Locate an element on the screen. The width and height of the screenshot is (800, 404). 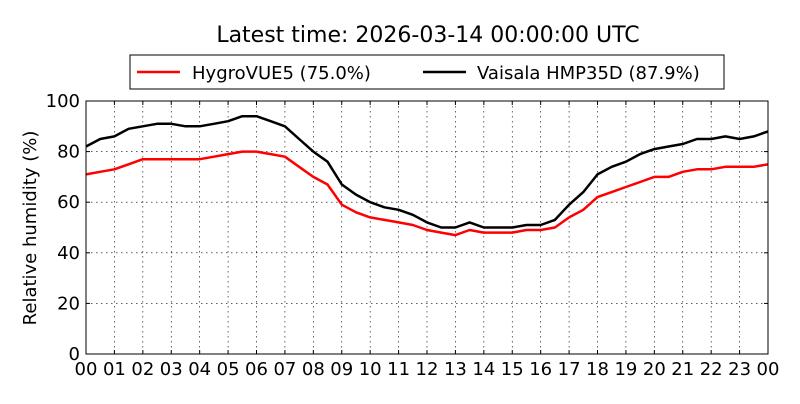
chart-title: Latest time: 2026-03-14 00:00:00 UTC is located at coordinates (427, 35).